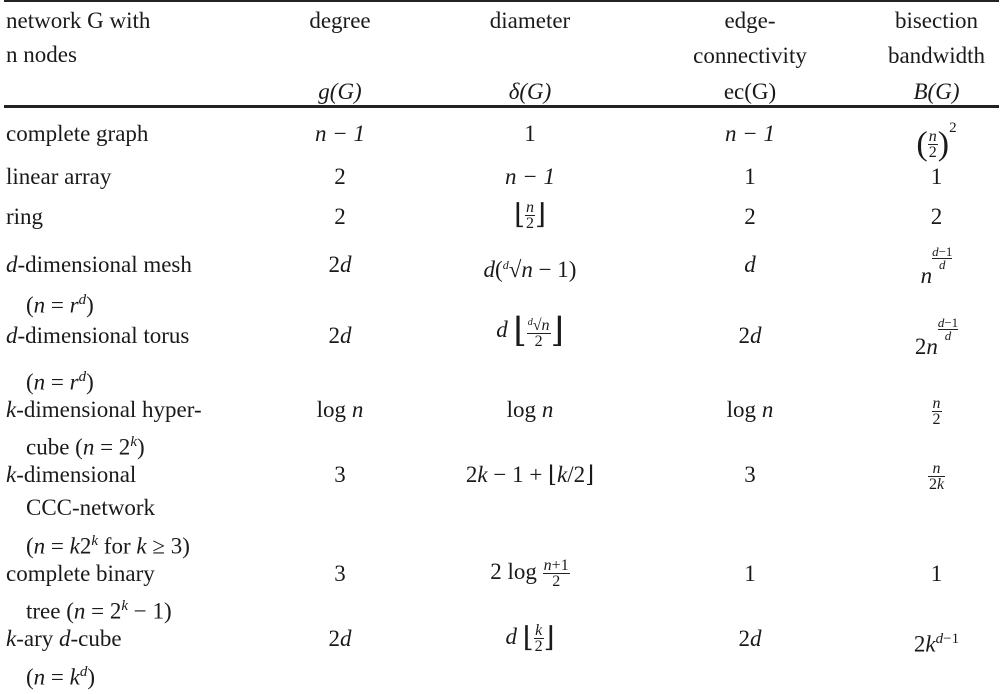 Image resolution: width=1003 pixels, height=694 pixels. What do you see at coordinates (91, 507) in the screenshot?
I see `row-name-sub: CCC-network` at bounding box center [91, 507].